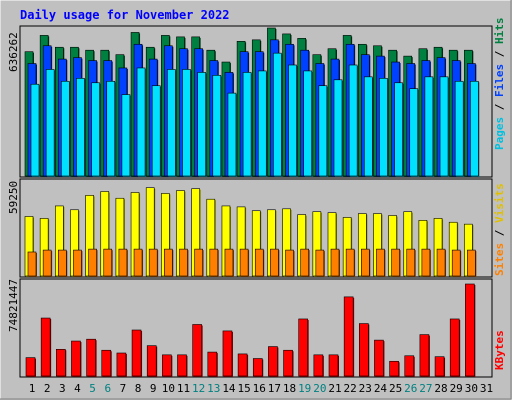  I want to click on chart-title: Daily usage for November 2022, so click(125, 15).